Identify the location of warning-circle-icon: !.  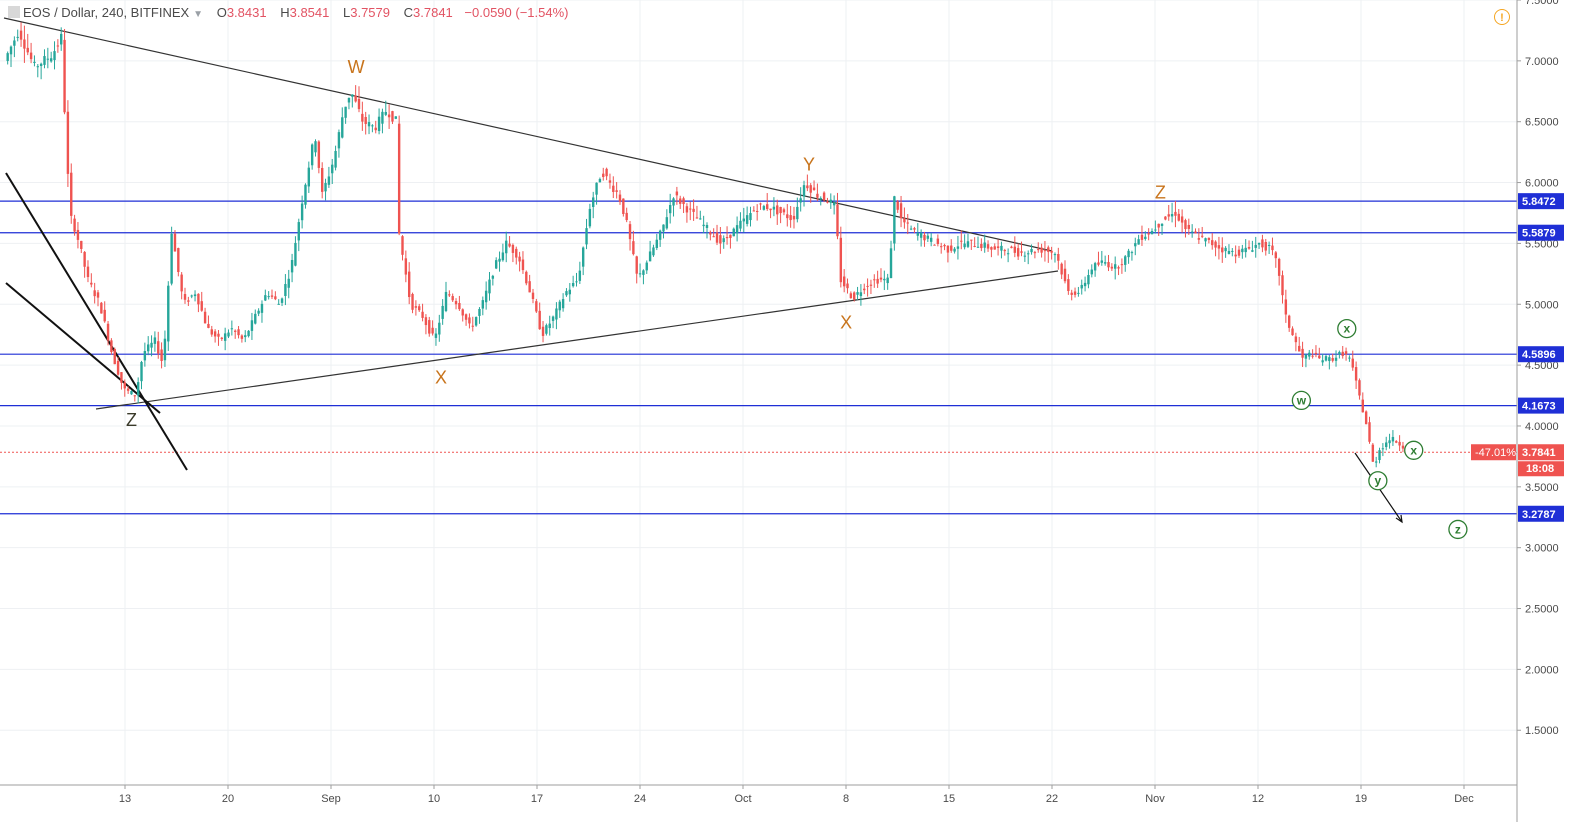
(1502, 17).